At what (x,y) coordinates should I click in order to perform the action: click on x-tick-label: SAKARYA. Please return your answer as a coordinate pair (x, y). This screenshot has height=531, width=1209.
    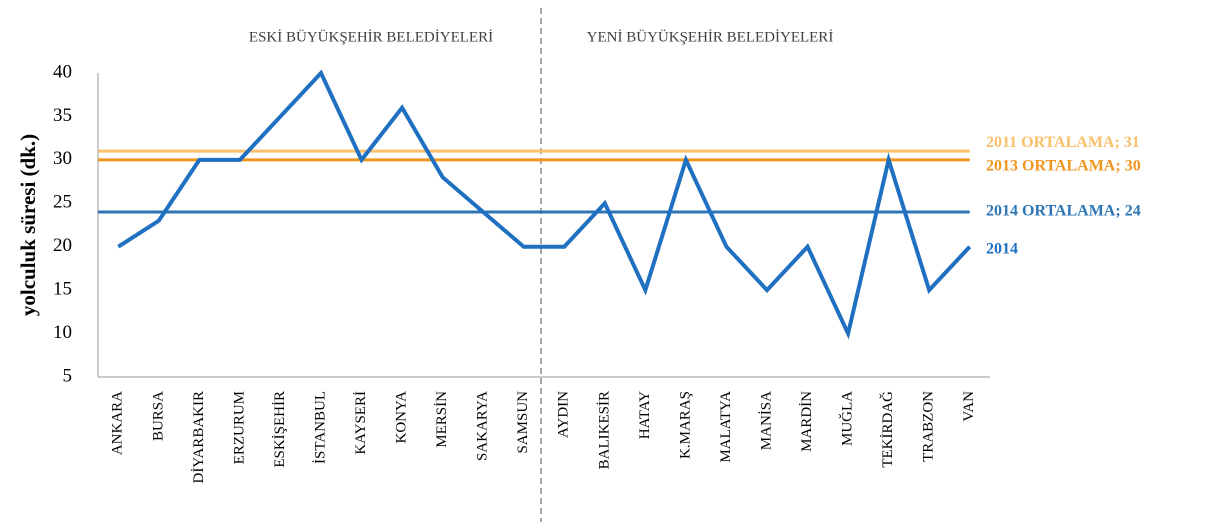
    Looking at the image, I should click on (483, 426).